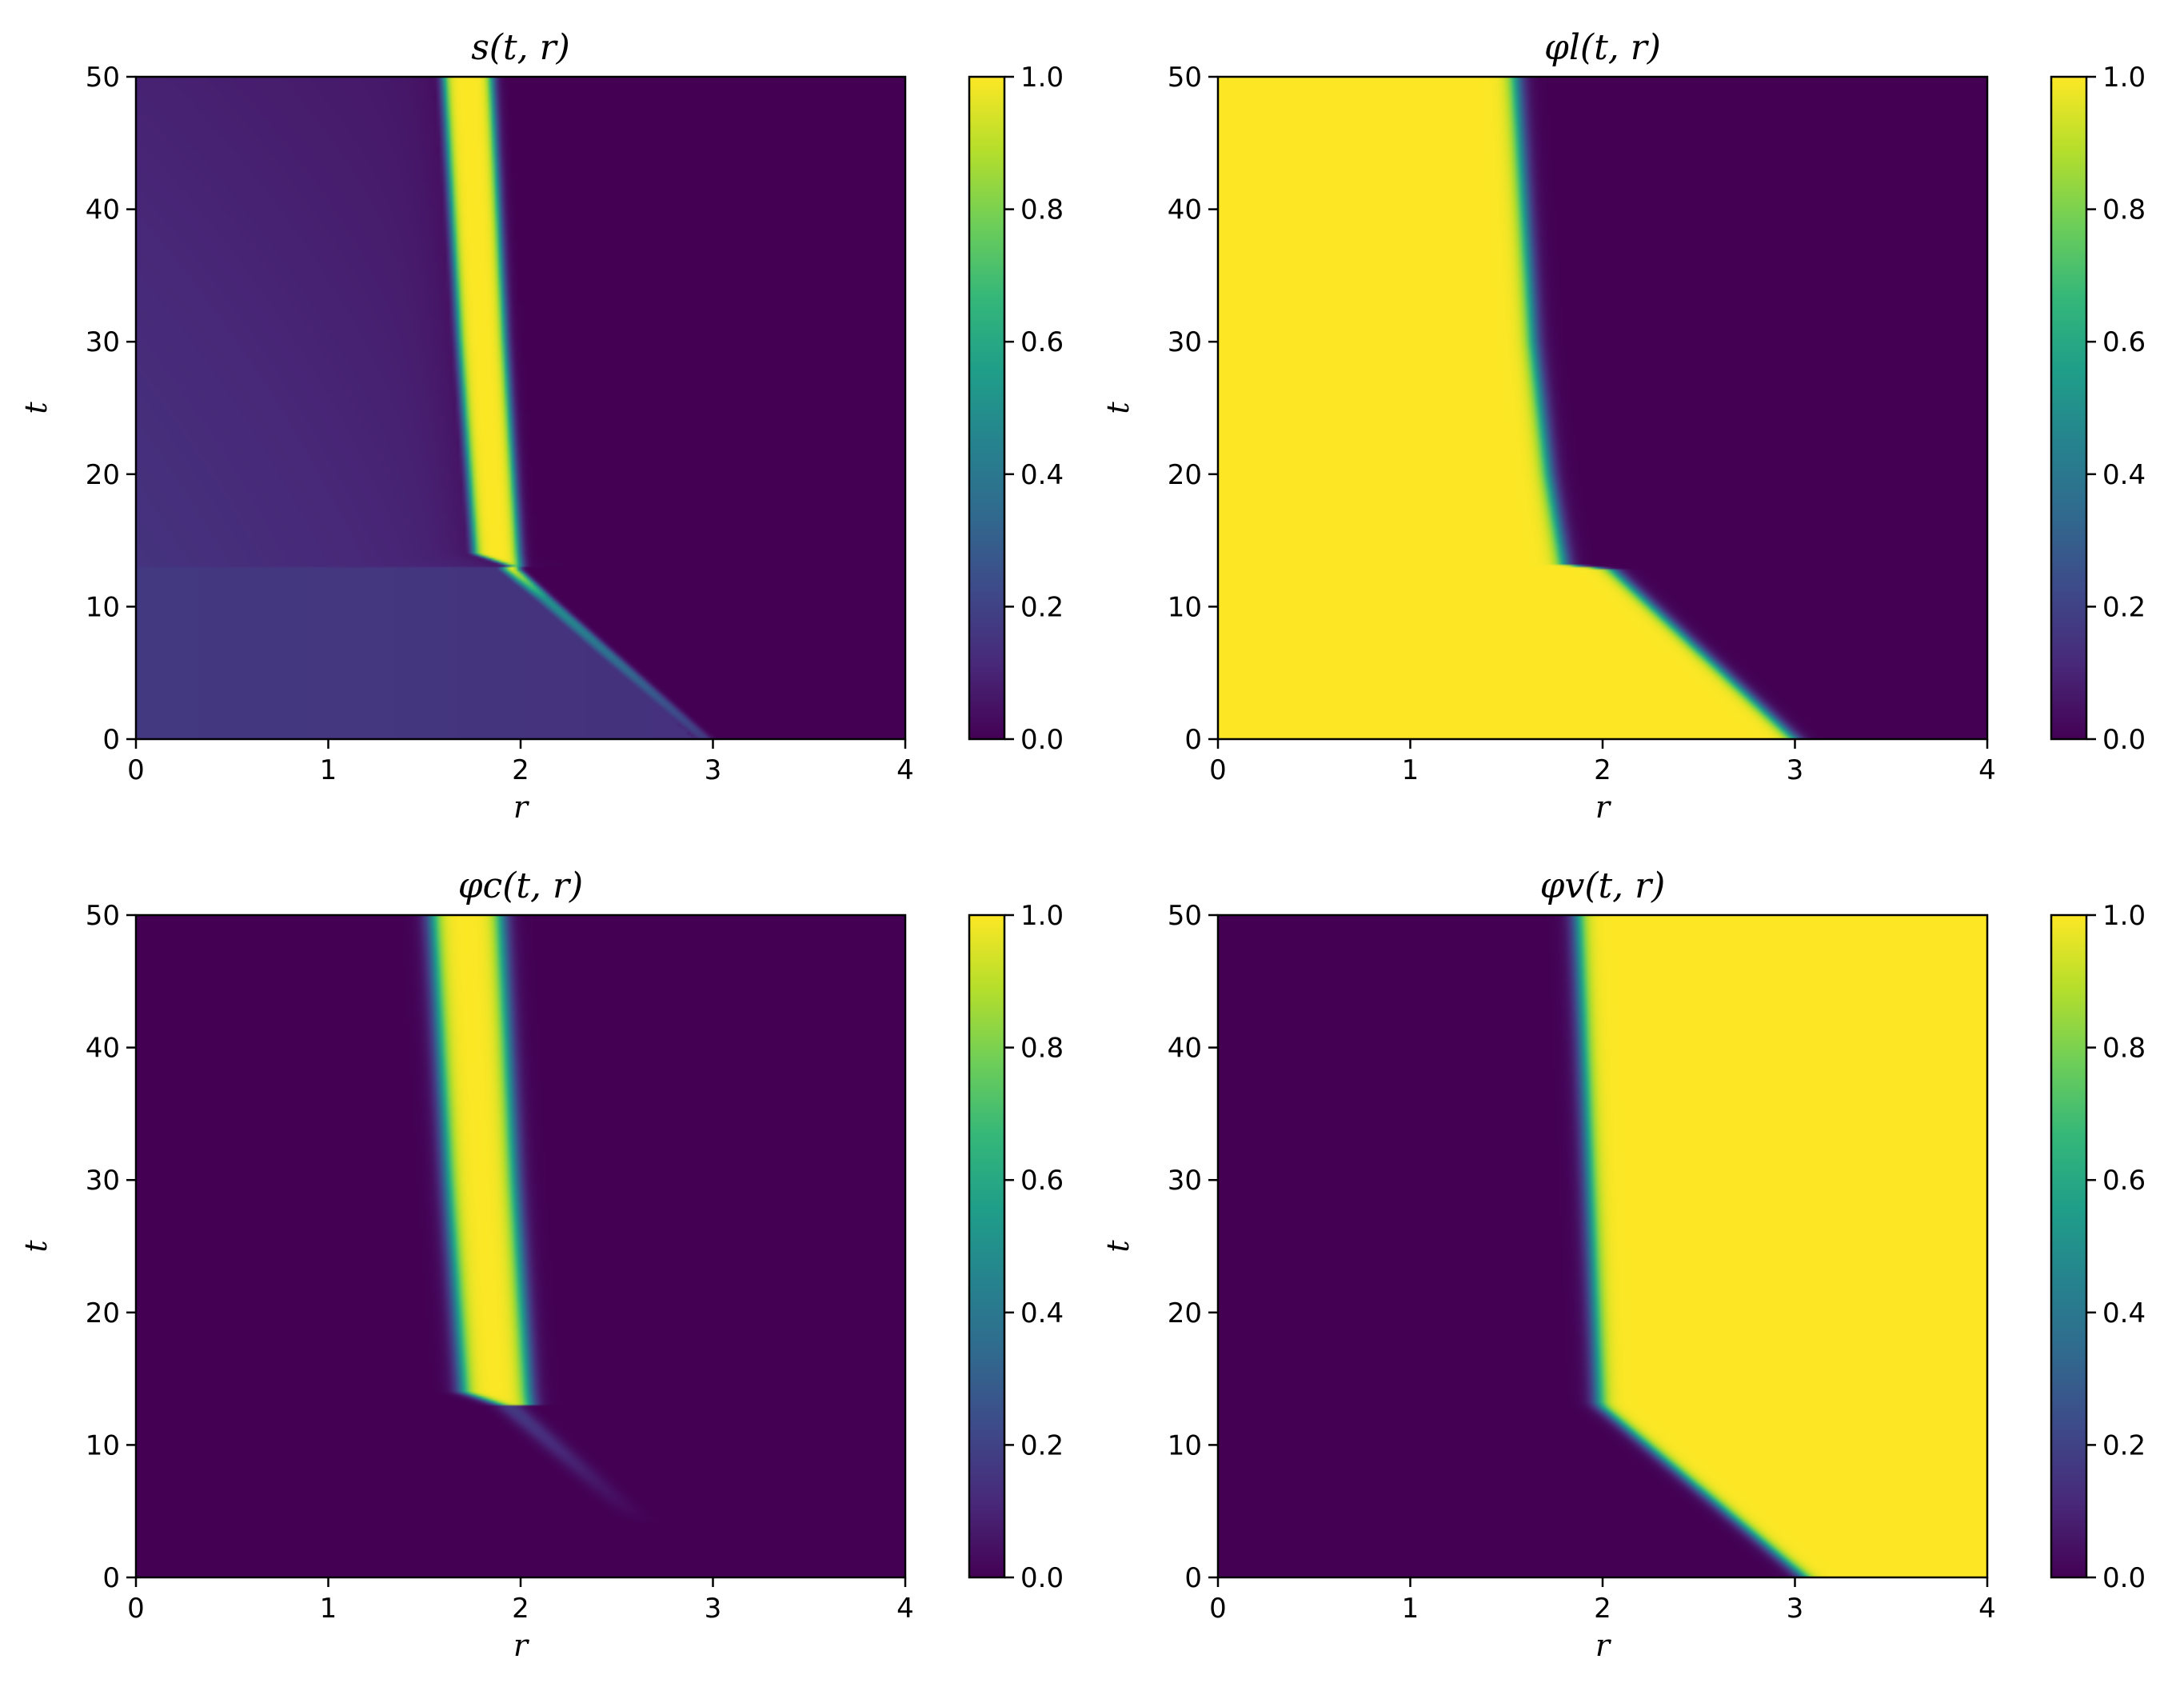 This screenshot has height=1707, width=2184. Describe the element at coordinates (1603, 886) in the screenshot. I see `subplot-title: φv(t, r)` at that location.